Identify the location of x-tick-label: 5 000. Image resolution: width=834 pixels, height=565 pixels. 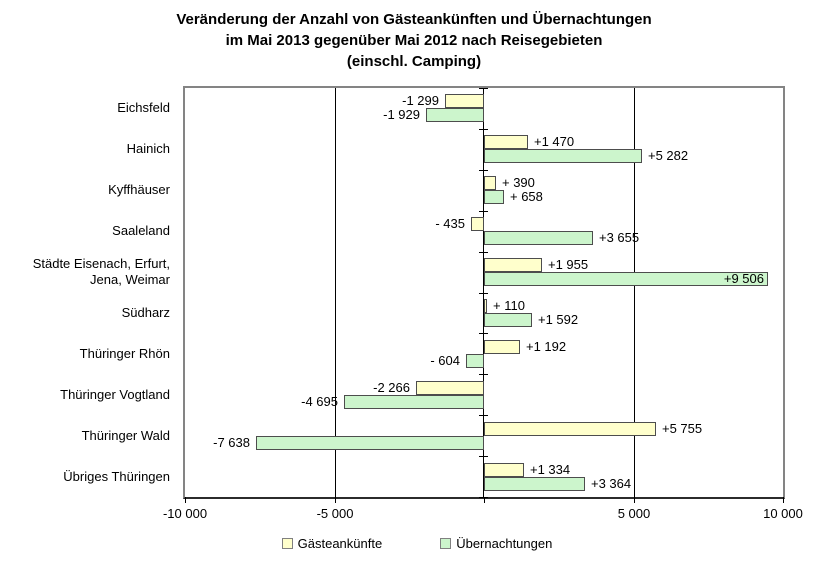
(634, 513).